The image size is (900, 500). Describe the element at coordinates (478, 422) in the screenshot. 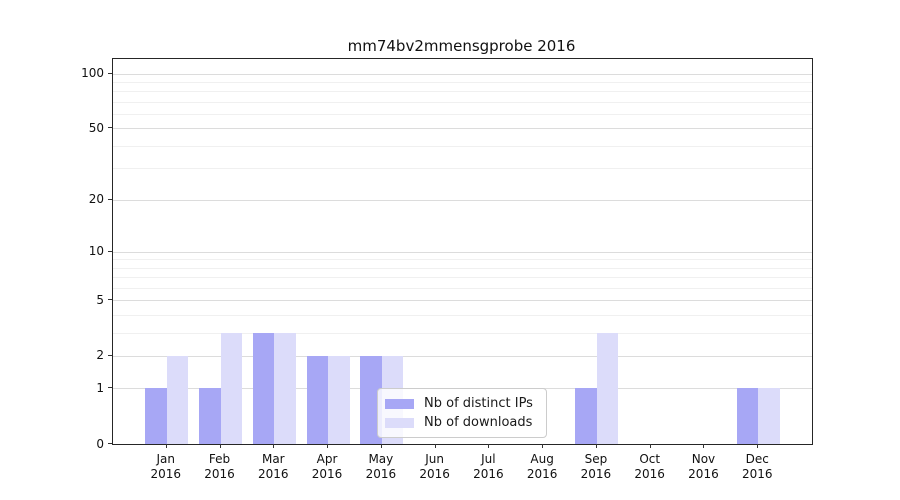

I see `legend-label-downloads: Nb of downloads` at that location.